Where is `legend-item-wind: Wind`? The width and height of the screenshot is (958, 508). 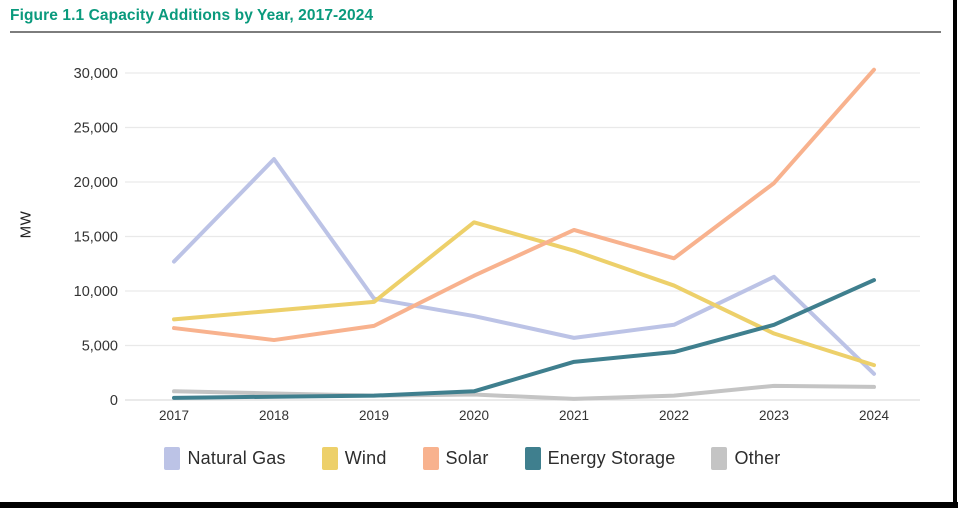 legend-item-wind: Wind is located at coordinates (354, 458).